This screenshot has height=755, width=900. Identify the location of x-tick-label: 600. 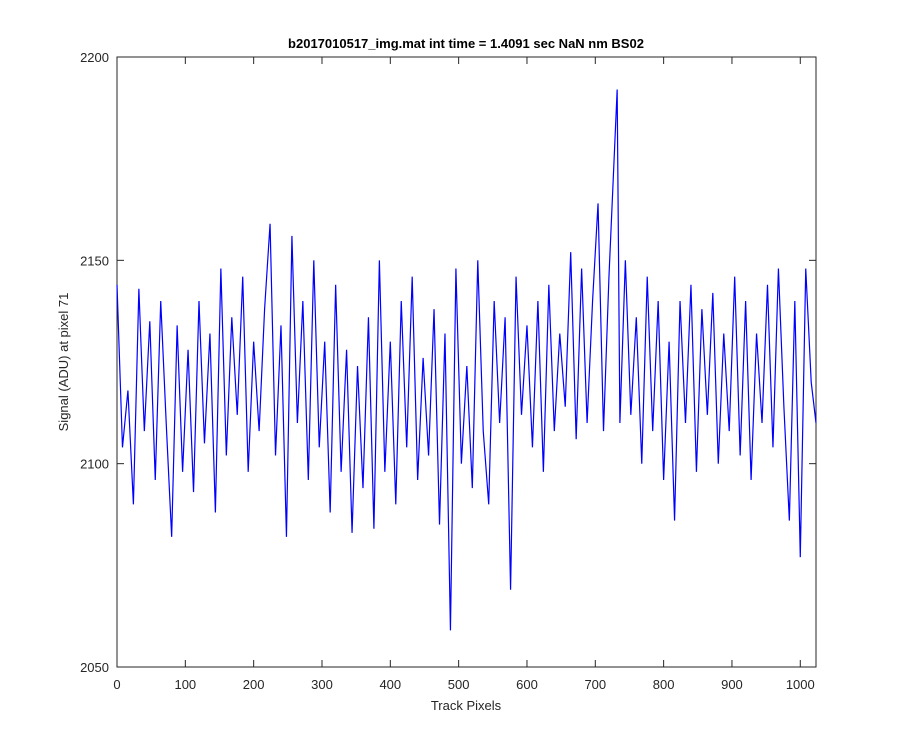
(527, 684).